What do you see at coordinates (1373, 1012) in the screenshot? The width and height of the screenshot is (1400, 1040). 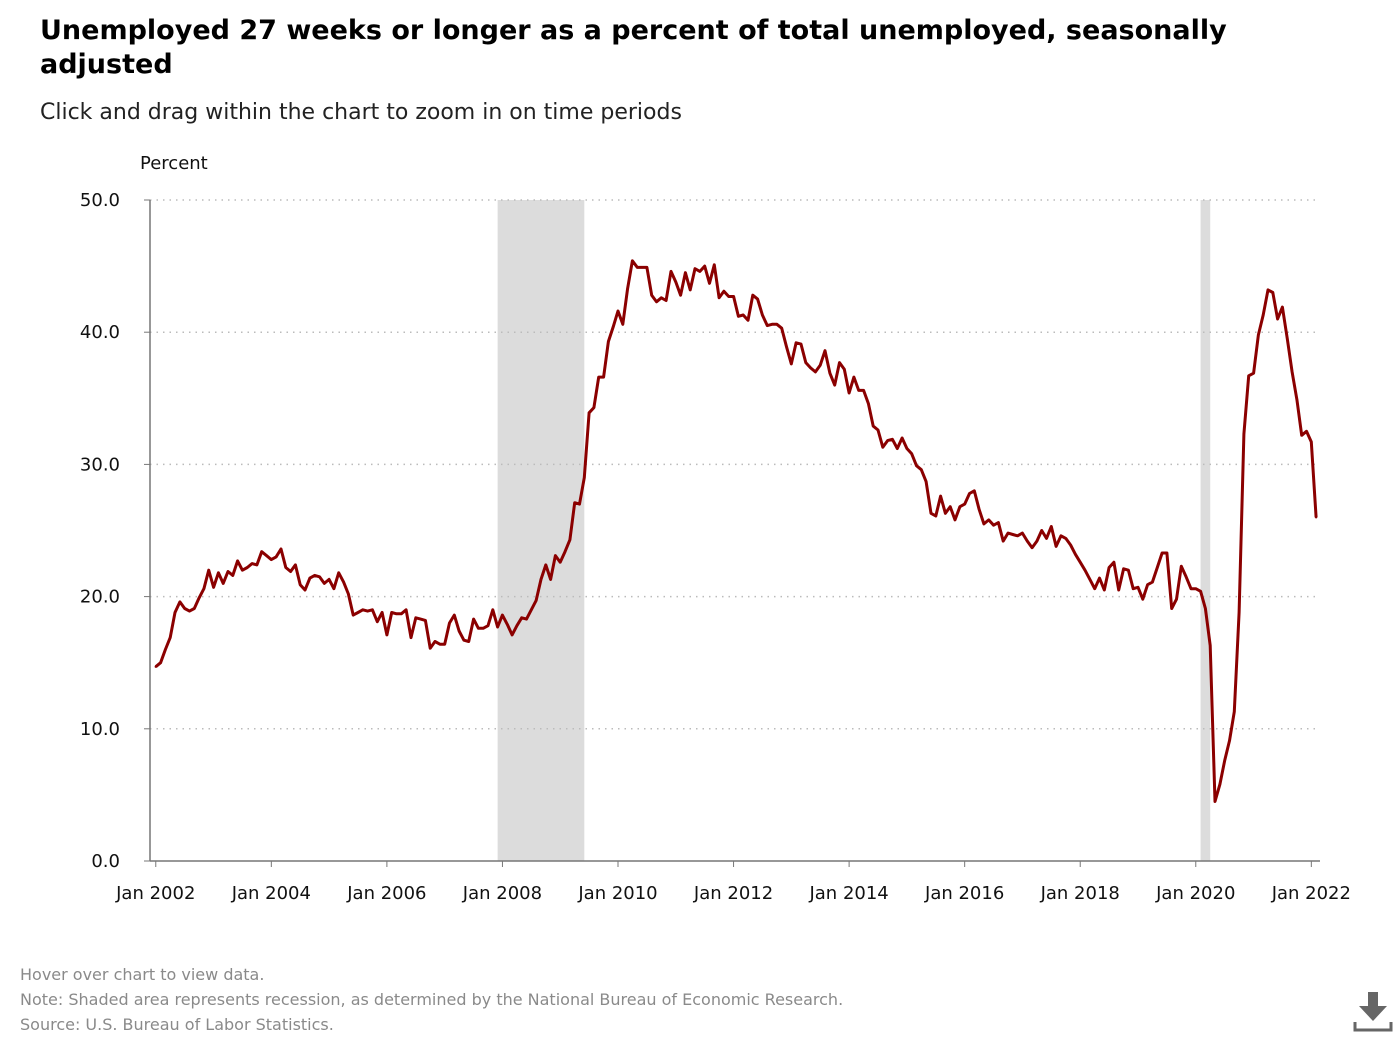 I see `download-button` at bounding box center [1373, 1012].